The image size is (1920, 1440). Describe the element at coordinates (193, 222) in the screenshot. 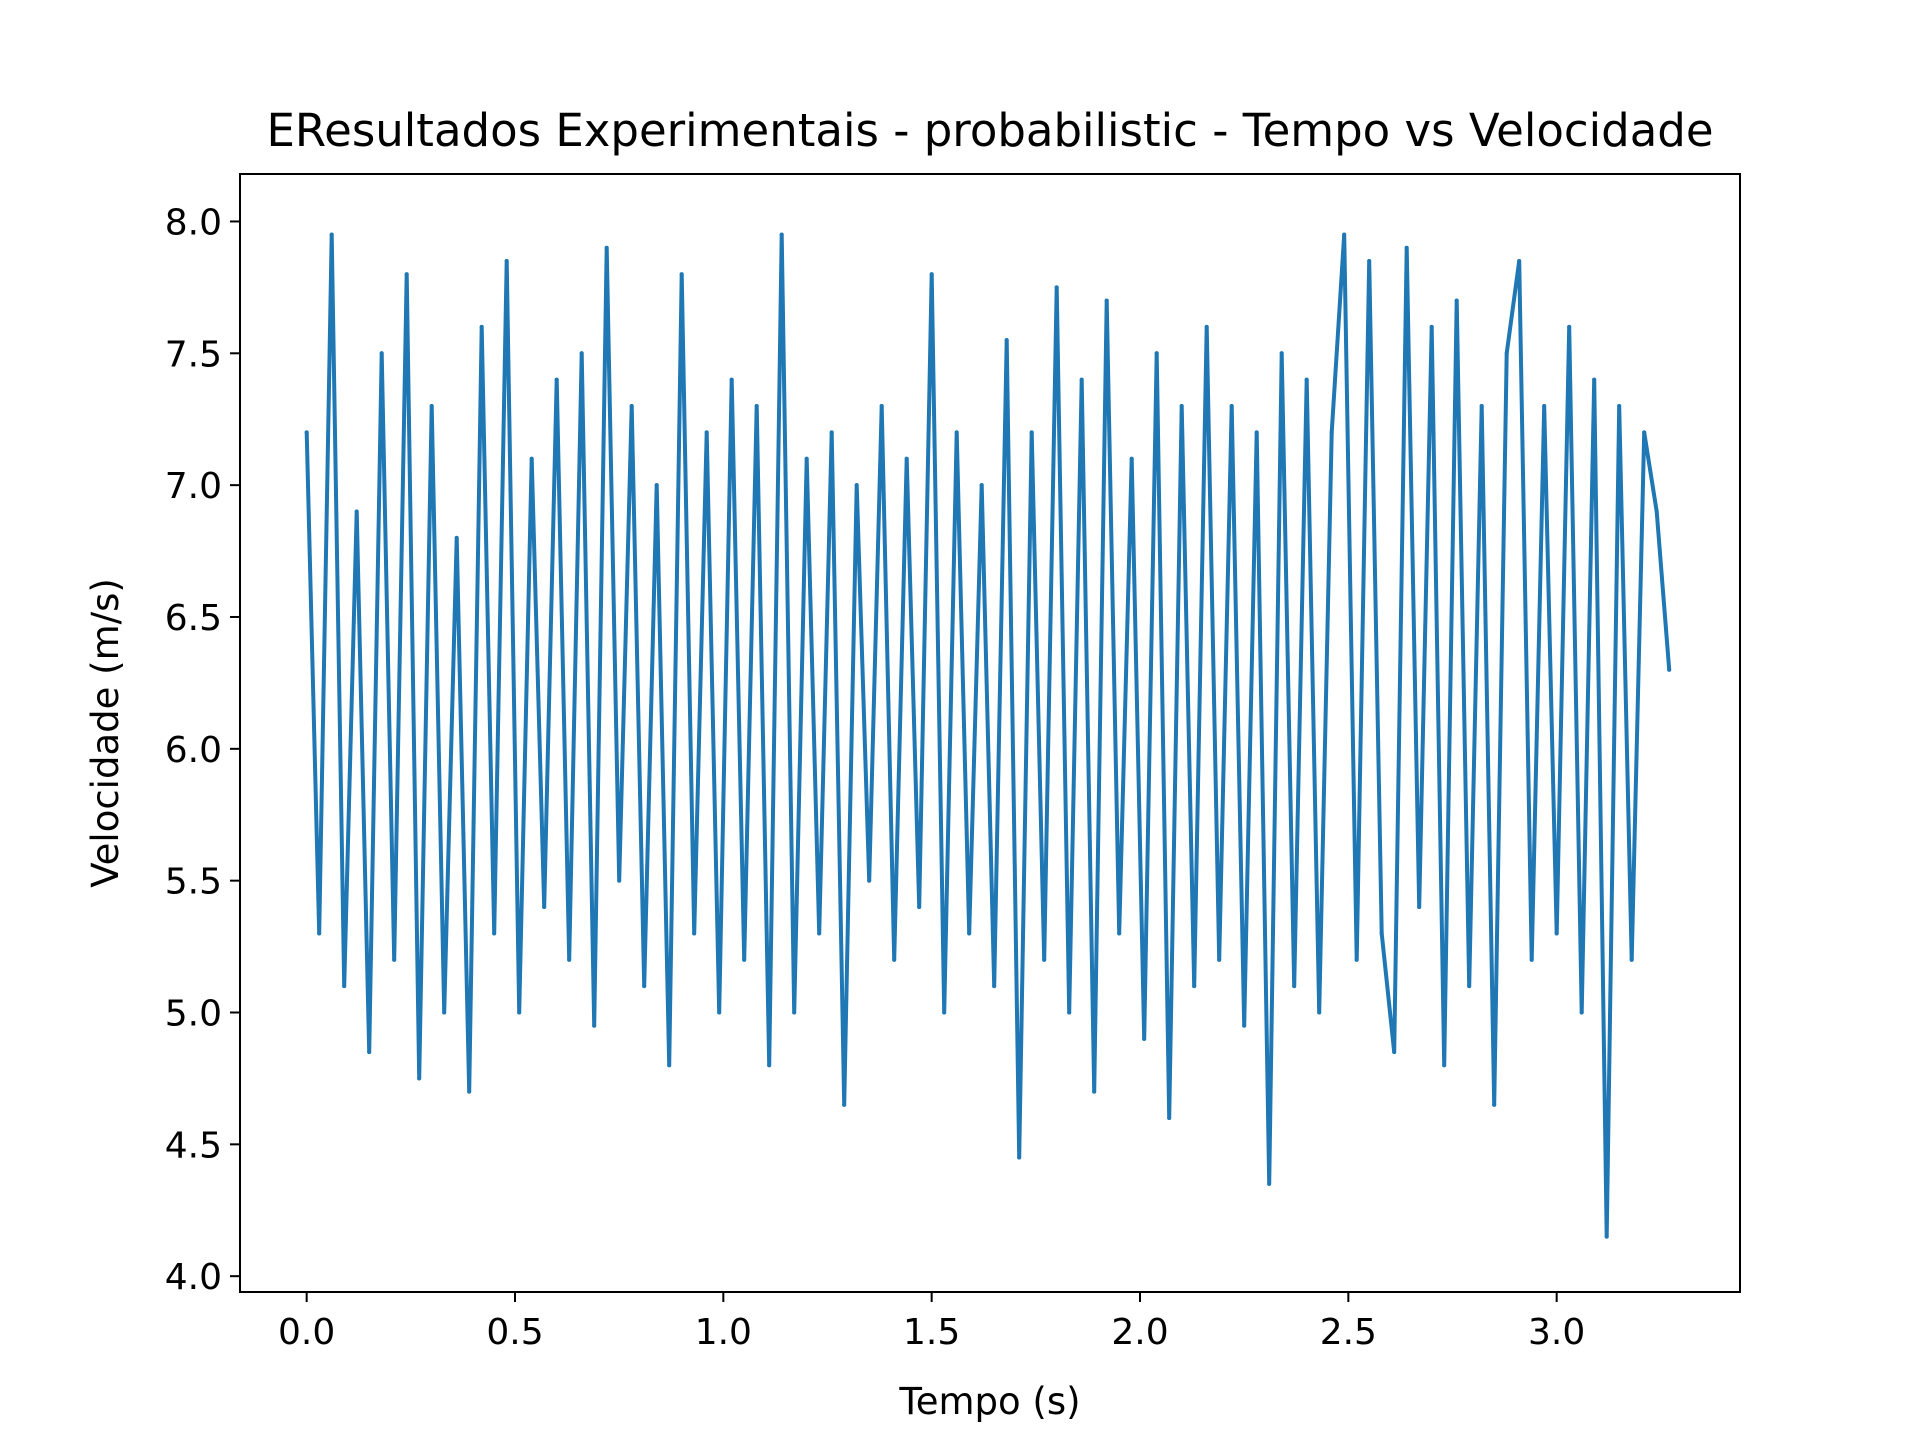

I see `y-tick-label: 8.0` at that location.